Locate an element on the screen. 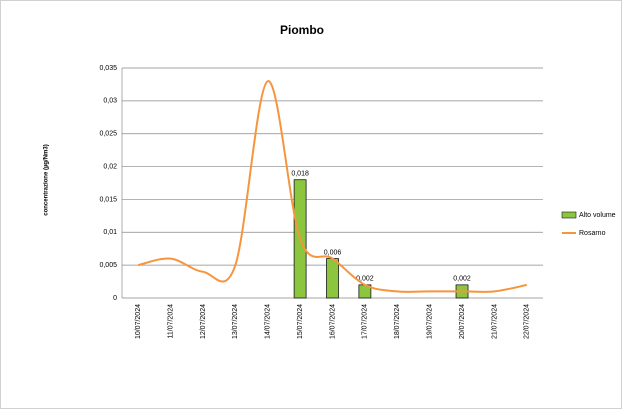 The width and height of the screenshot is (622, 409). x-tick-label: 11/07/2024 is located at coordinates (170, 321).